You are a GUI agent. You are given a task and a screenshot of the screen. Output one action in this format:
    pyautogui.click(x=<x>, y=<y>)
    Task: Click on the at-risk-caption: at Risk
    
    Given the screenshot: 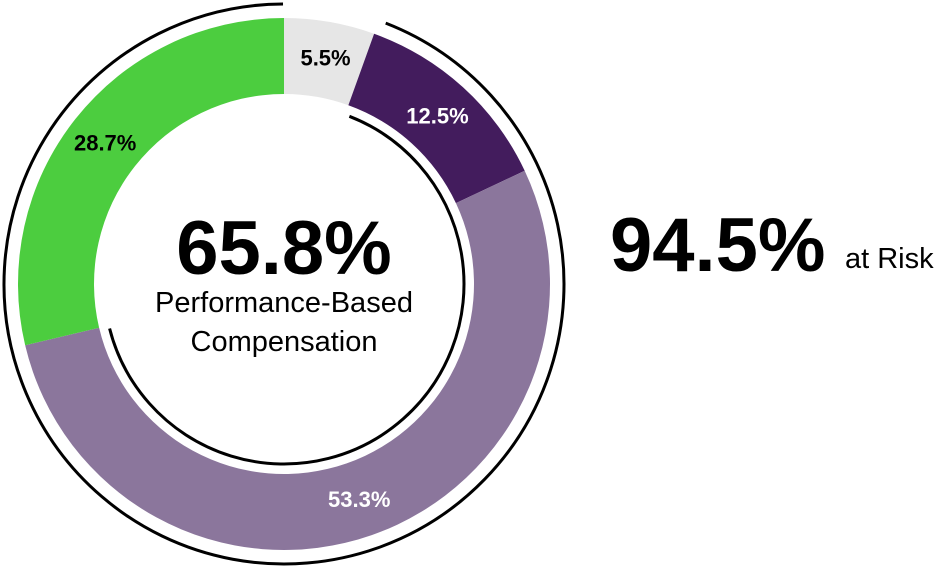 What is the action you would take?
    pyautogui.click(x=889, y=259)
    